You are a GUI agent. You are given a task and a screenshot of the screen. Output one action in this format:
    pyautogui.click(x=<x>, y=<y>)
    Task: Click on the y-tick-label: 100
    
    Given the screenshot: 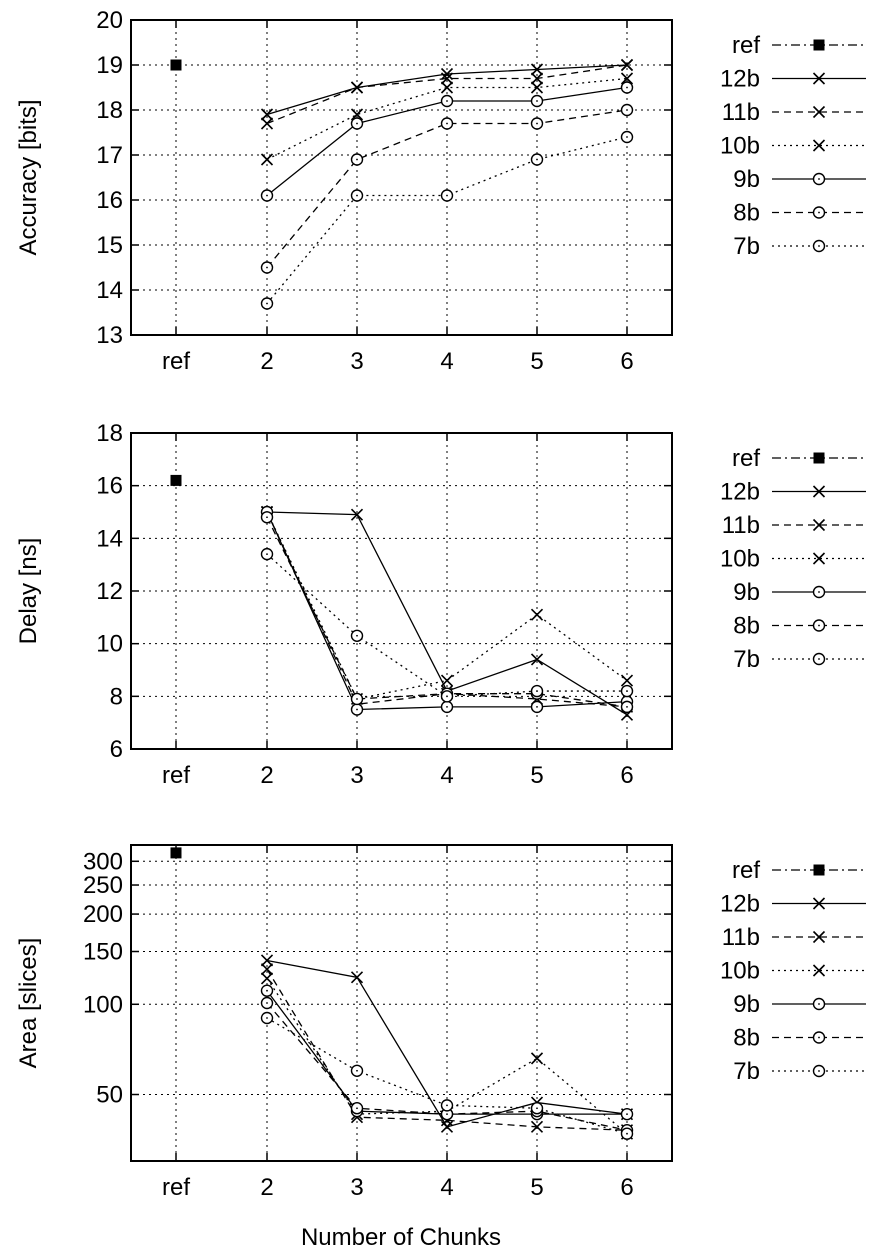 What is the action you would take?
    pyautogui.click(x=103, y=1004)
    